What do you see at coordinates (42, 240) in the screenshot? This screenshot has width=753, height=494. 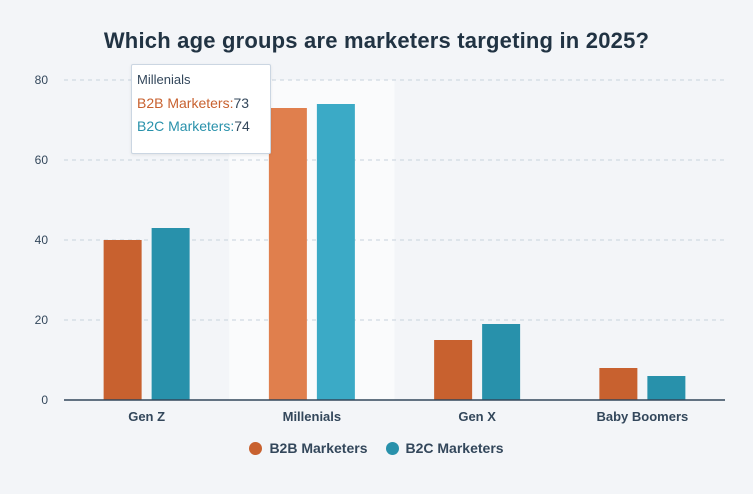 I see `y-tick-label: 40` at bounding box center [42, 240].